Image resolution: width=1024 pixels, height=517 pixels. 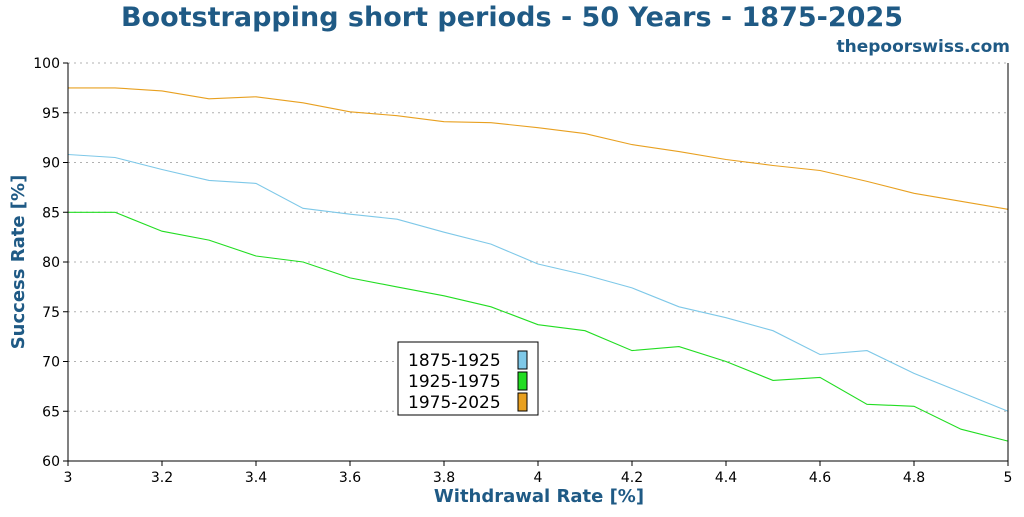 I want to click on y-tick-label: 95, so click(x=51, y=114).